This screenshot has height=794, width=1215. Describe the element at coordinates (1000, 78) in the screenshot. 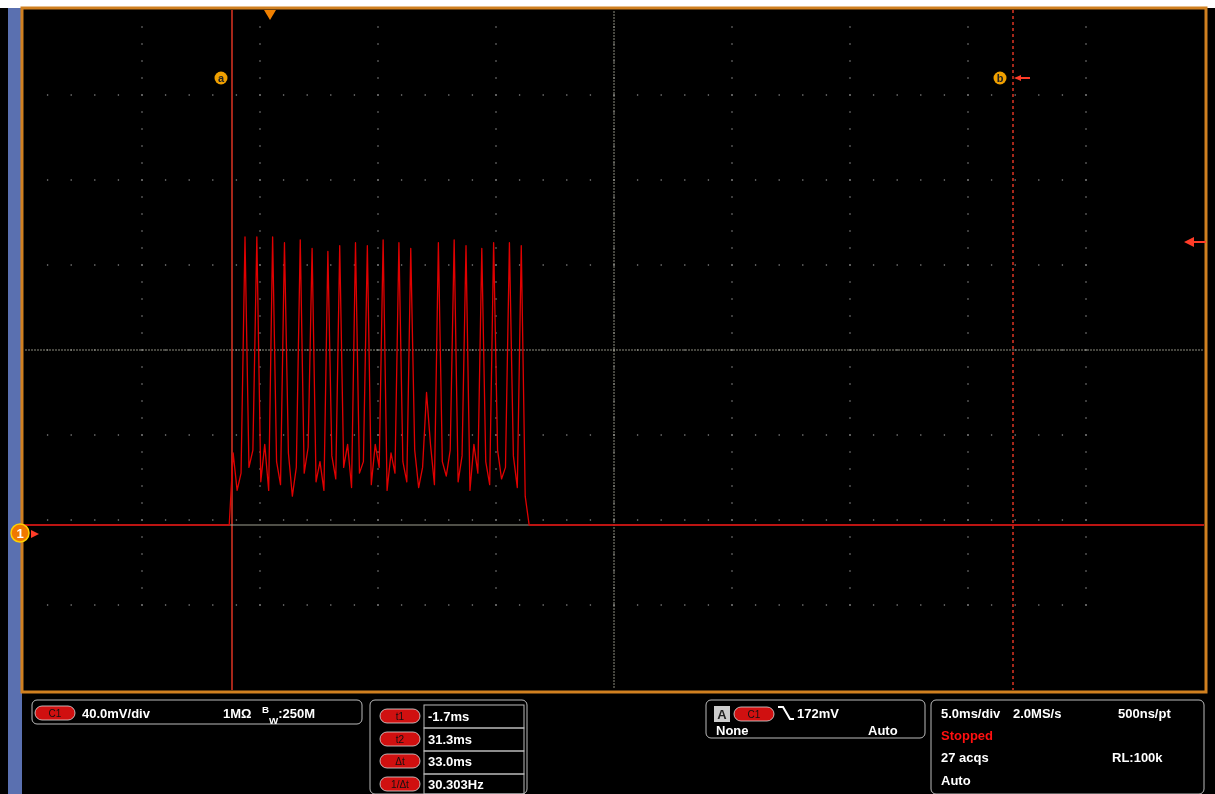

I see `text: b` at that location.